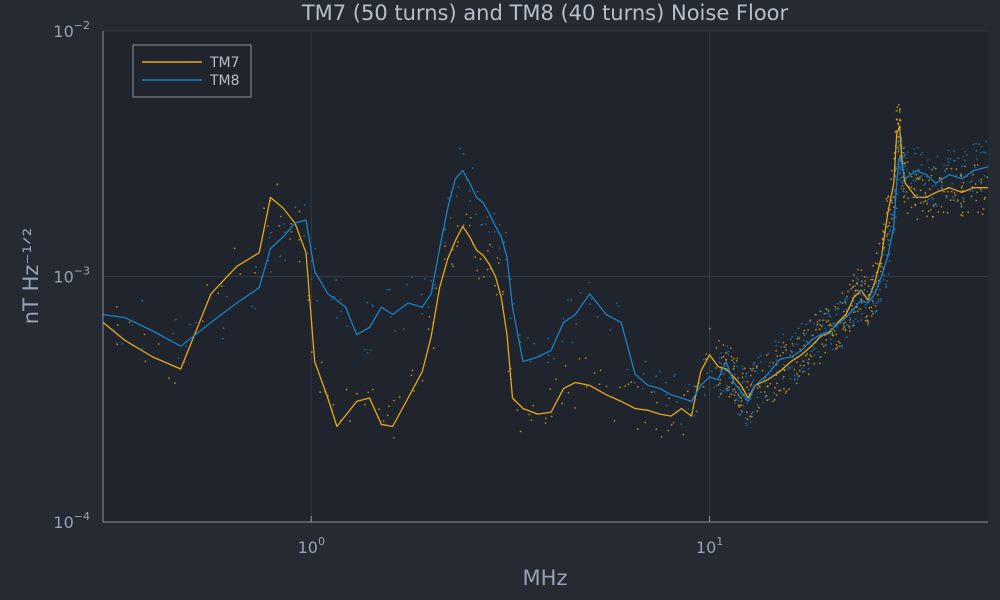 This screenshot has height=600, width=1000. Describe the element at coordinates (31, 276) in the screenshot. I see `y-axis-label: nT Hz⁻¹ᐟ²` at that location.